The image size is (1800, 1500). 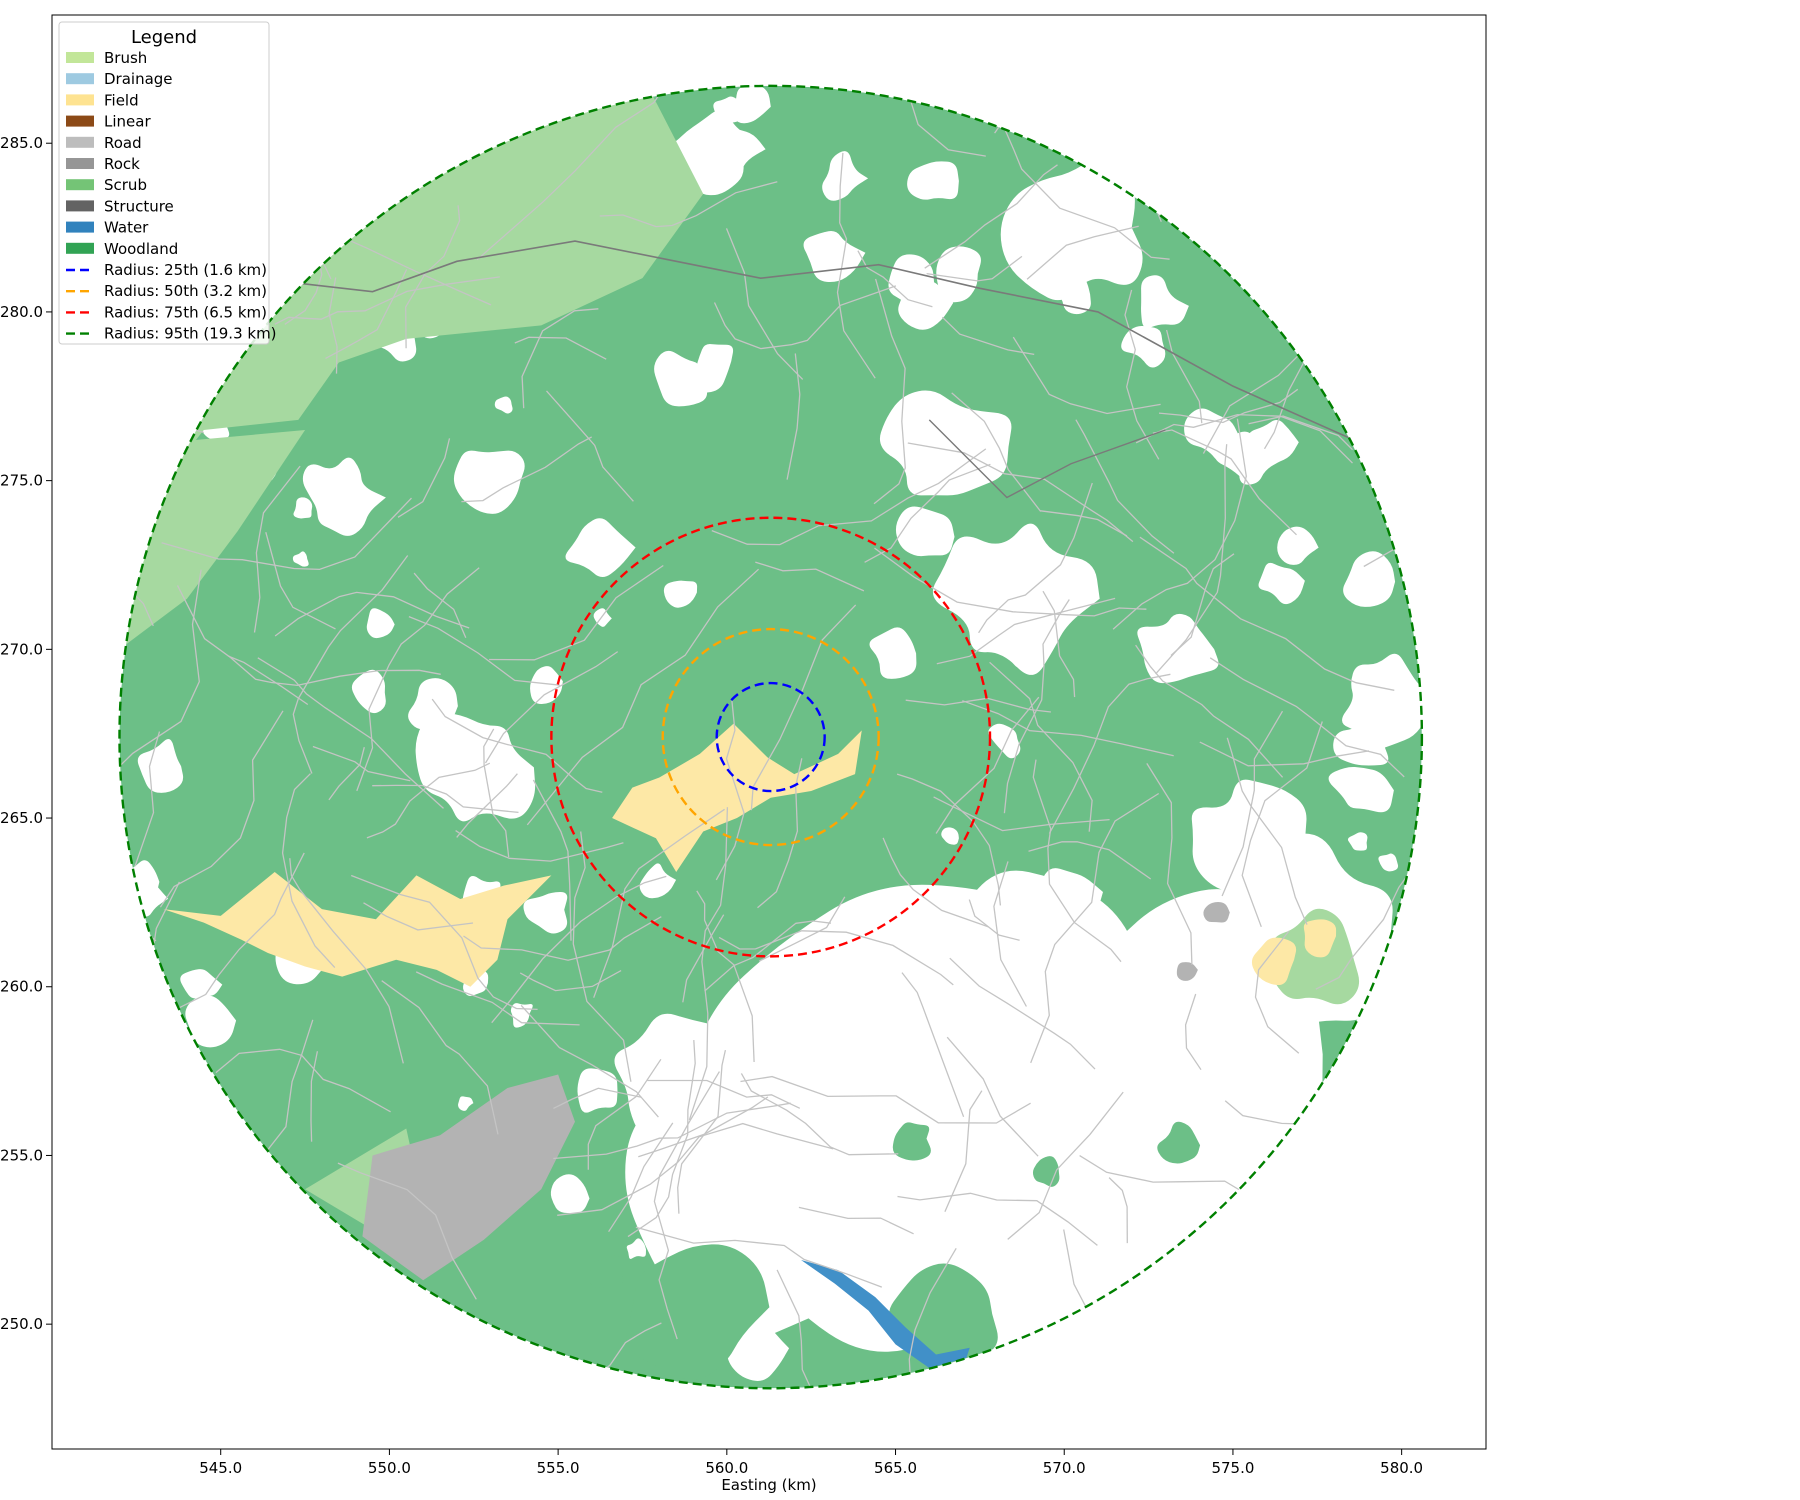 What do you see at coordinates (126, 228) in the screenshot?
I see `legend-label: Water` at bounding box center [126, 228].